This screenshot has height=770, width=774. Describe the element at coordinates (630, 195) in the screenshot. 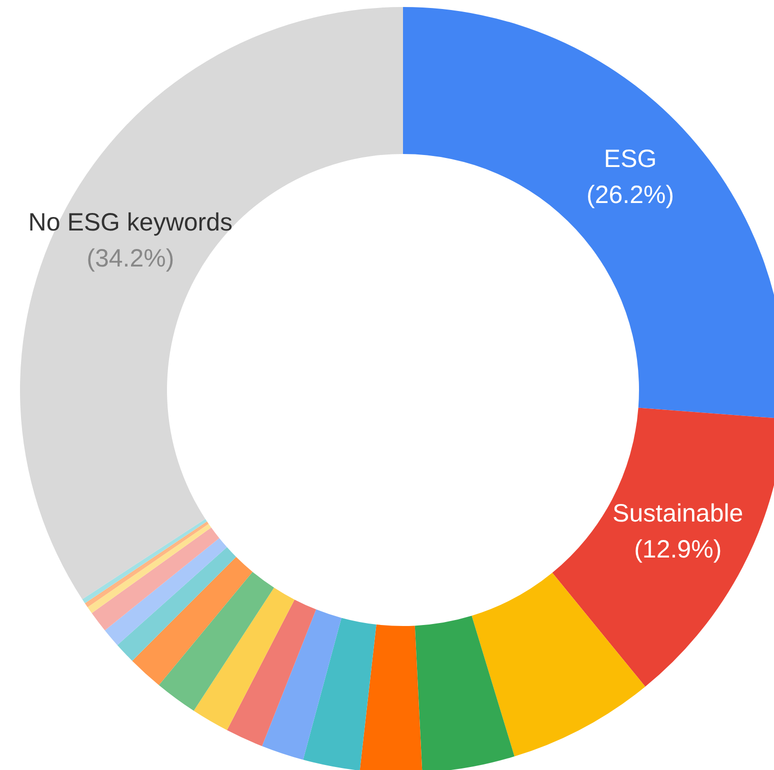

I see `data-label: (26.2%)` at that location.